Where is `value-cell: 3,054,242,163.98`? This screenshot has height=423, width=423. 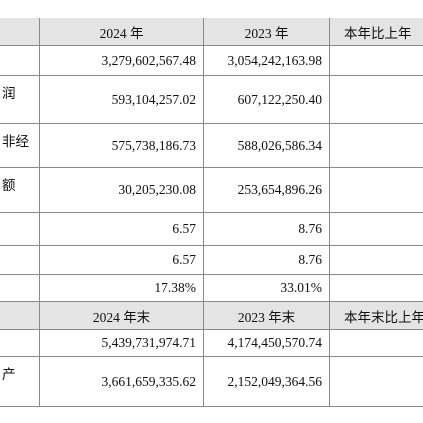
value-cell: 3,054,242,163.98 is located at coordinates (267, 61).